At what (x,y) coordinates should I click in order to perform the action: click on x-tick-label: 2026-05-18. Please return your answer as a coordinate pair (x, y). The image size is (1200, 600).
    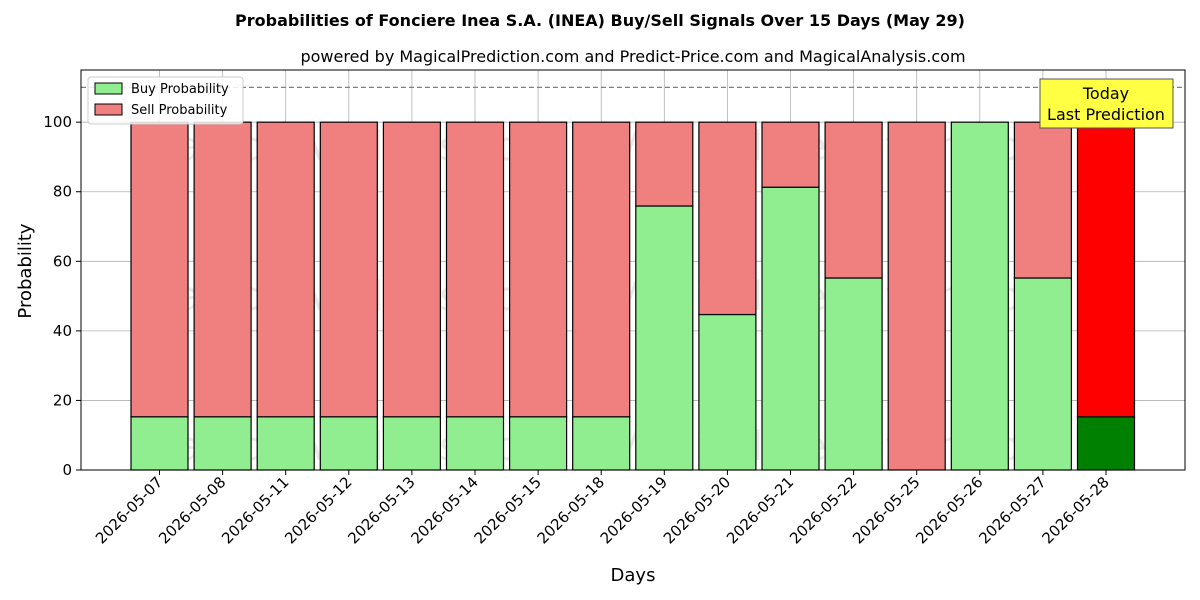
    Looking at the image, I should click on (571, 510).